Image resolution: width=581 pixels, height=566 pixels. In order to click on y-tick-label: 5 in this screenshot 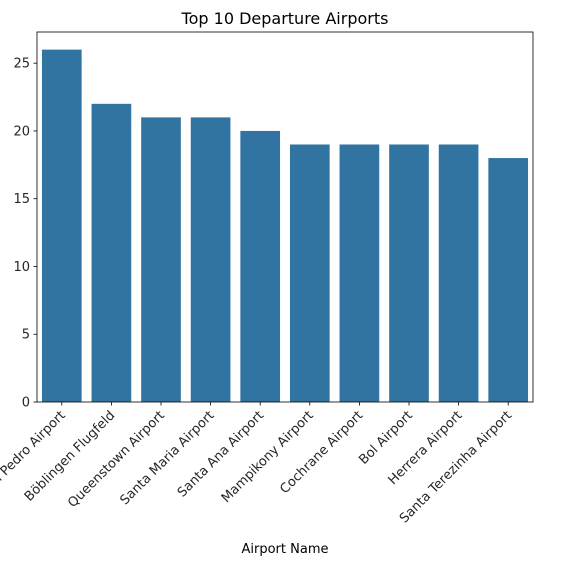, I will do `click(26, 335)`.